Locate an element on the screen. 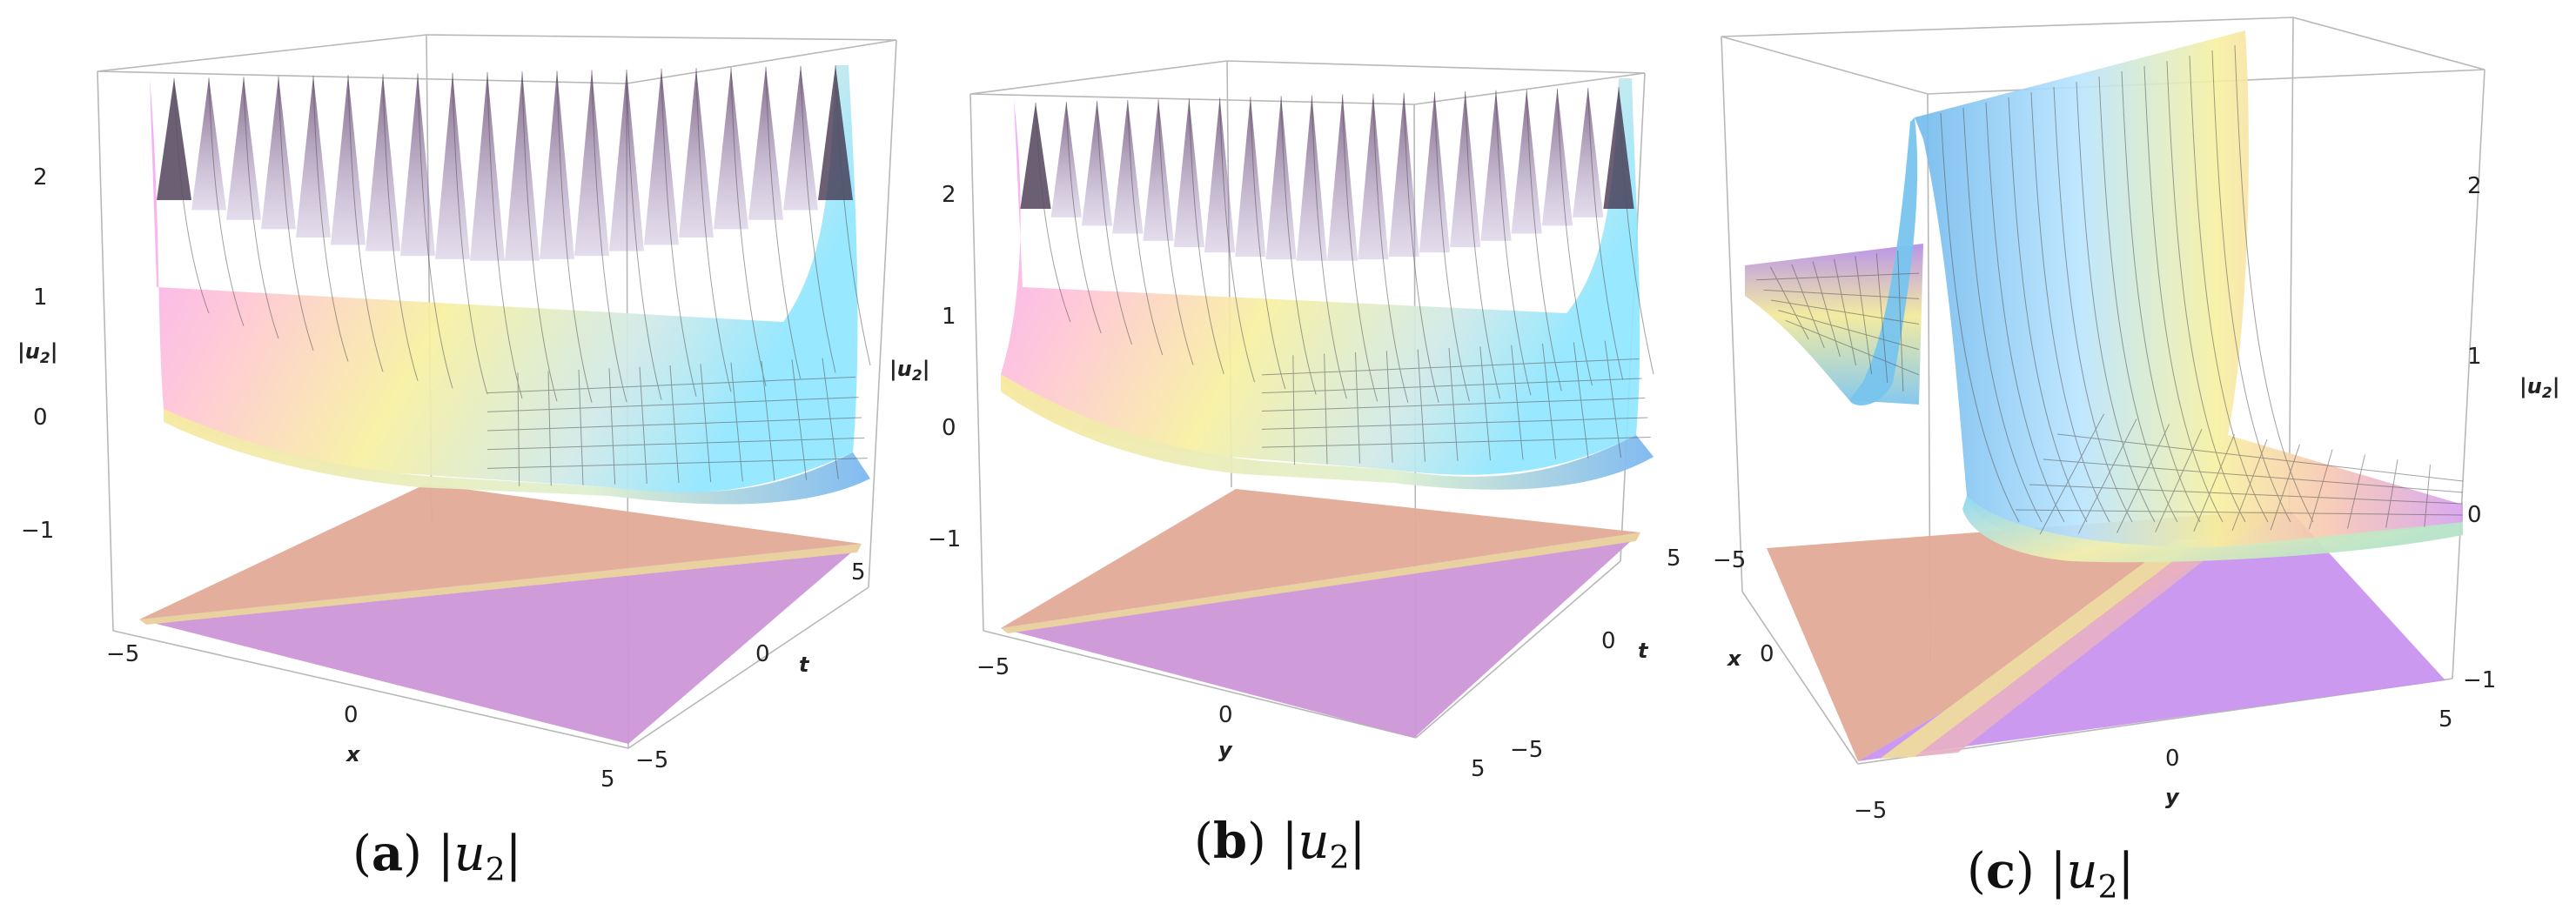 Image resolution: width=2576 pixels, height=917 pixels. z-axis-ticks-c: 2 1 0 −1 is located at coordinates (2479, 433).